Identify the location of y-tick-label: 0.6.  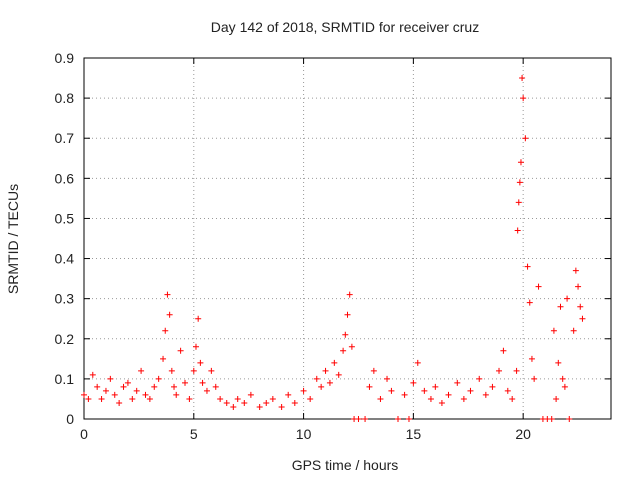
(65, 178).